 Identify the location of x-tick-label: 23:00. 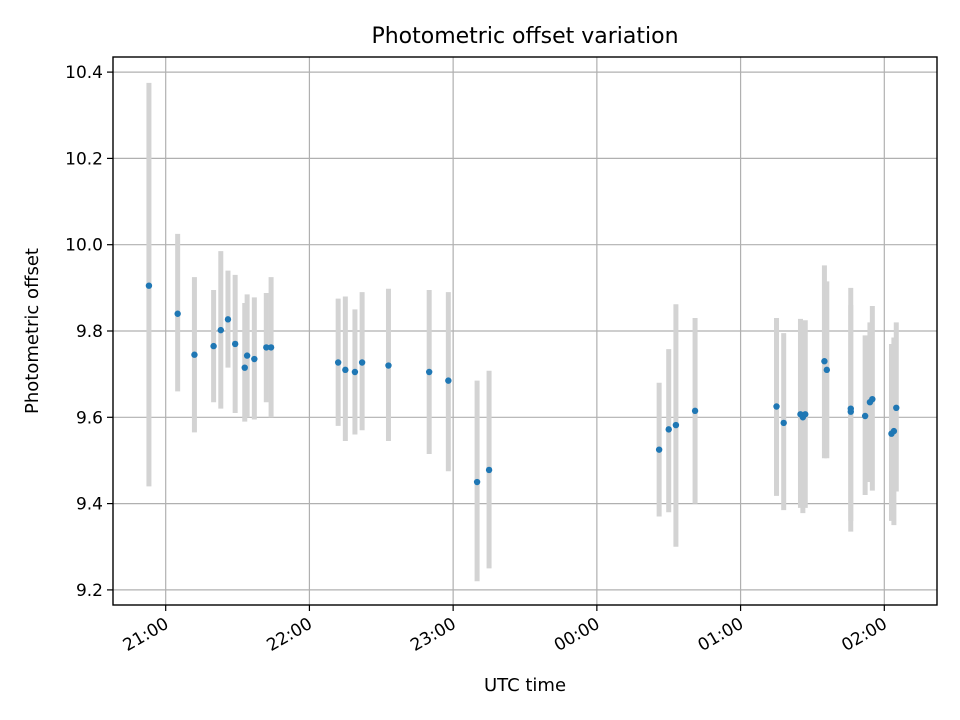
(433, 635).